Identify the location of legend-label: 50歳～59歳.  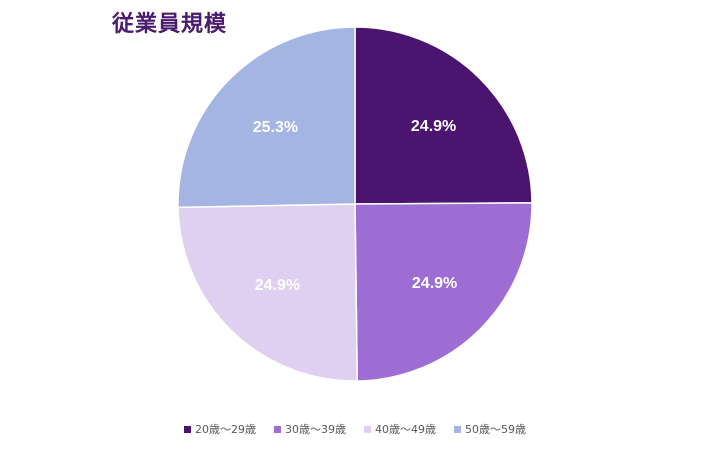
(495, 429).